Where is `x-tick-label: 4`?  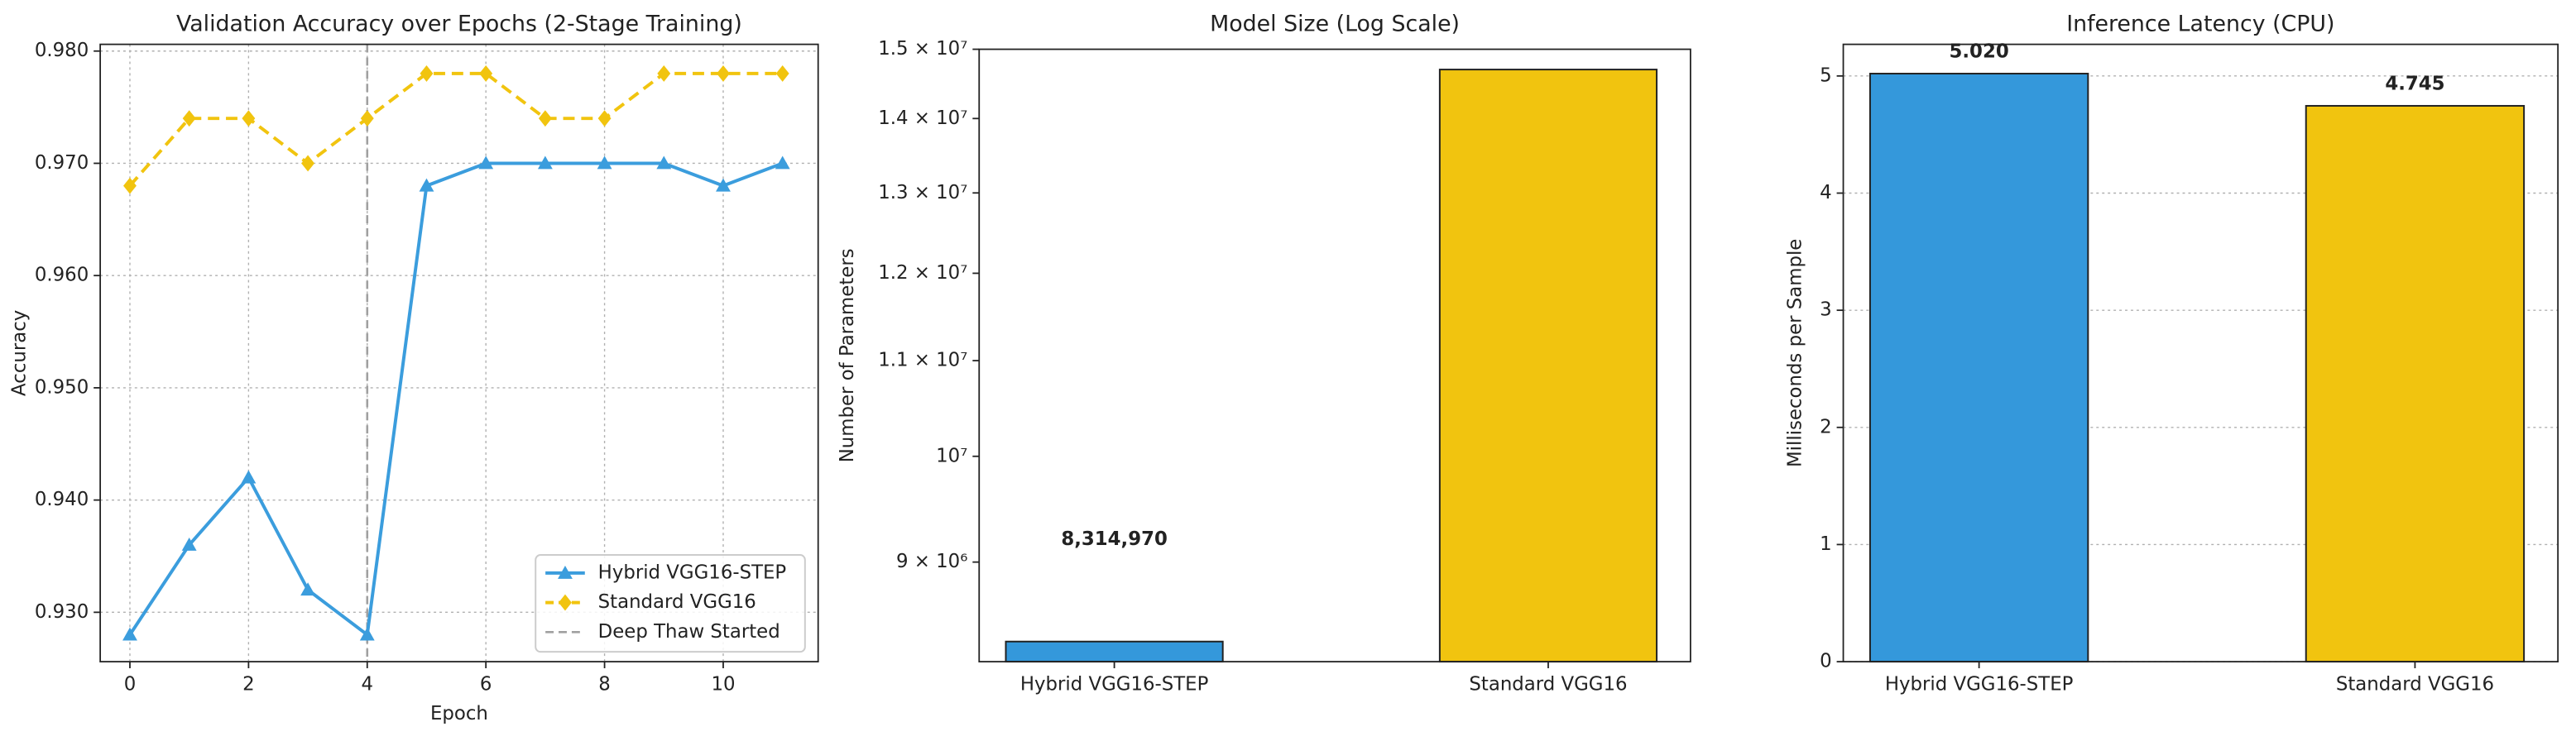
x-tick-label: 4 is located at coordinates (368, 684).